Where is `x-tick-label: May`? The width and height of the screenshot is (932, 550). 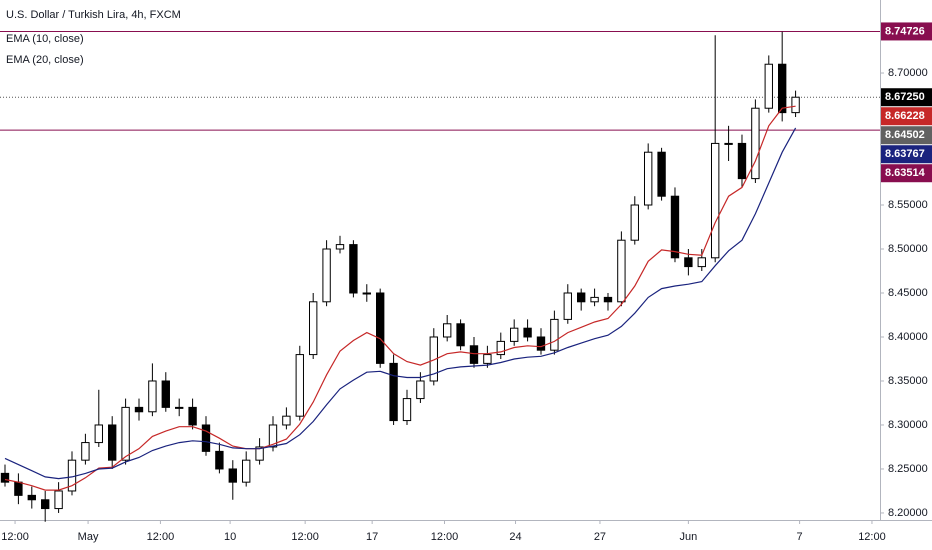
x-tick-label: May is located at coordinates (88, 537).